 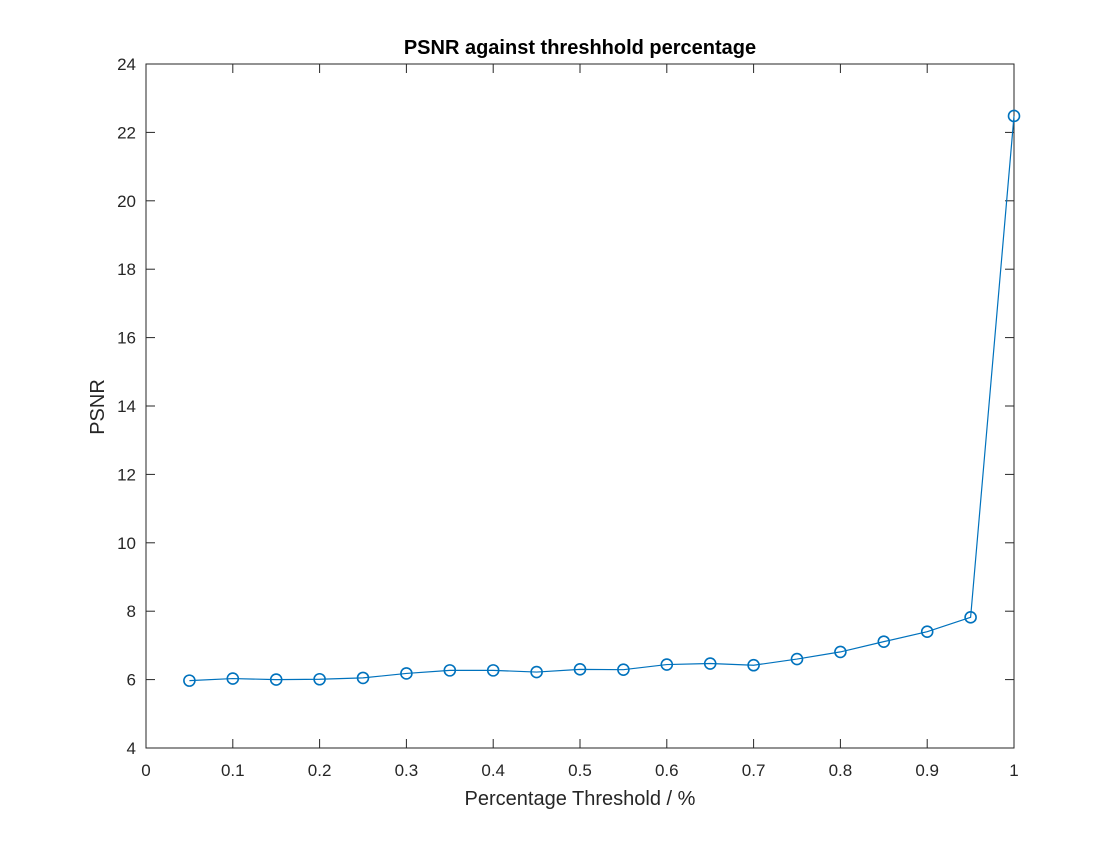 What do you see at coordinates (667, 770) in the screenshot?
I see `x-tick-label: 0.6` at bounding box center [667, 770].